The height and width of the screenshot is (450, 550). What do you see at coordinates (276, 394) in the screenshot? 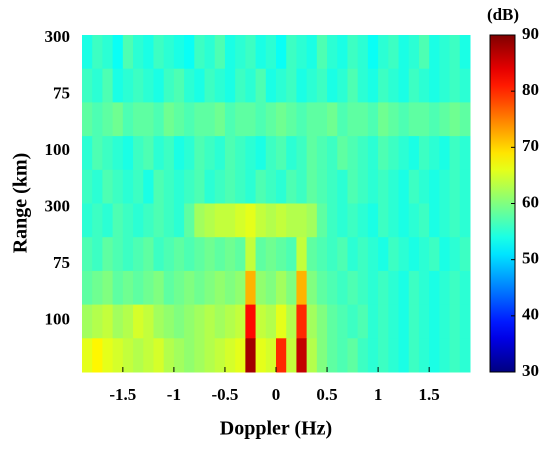
I see `x-tick-label: 0` at bounding box center [276, 394].